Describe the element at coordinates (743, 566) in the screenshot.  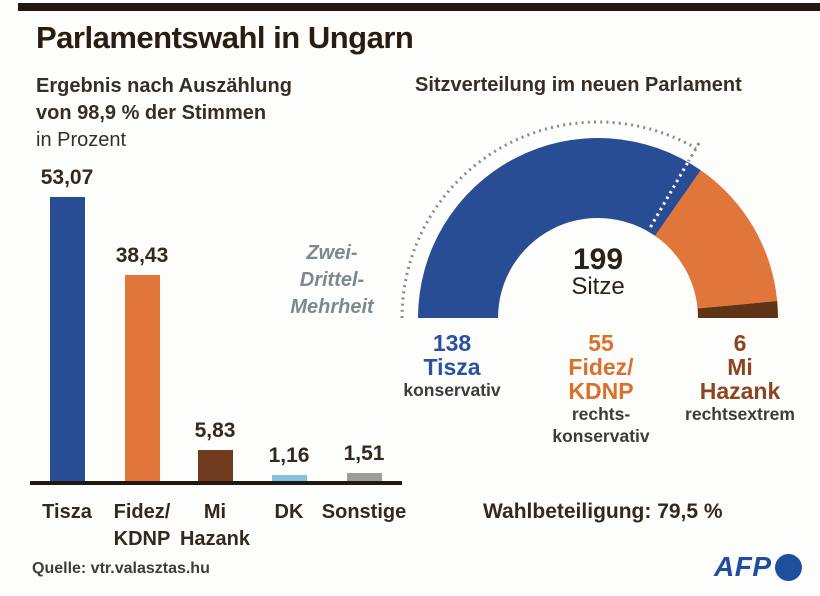
I see `afp-logo-text: AFP` at that location.